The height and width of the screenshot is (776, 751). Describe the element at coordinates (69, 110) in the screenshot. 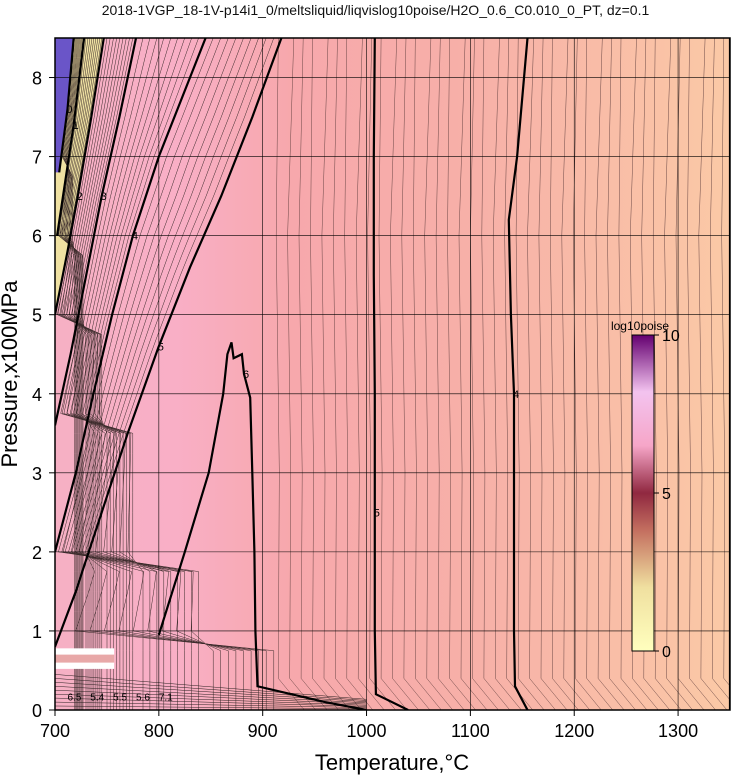

I see `contour-label: 0` at that location.